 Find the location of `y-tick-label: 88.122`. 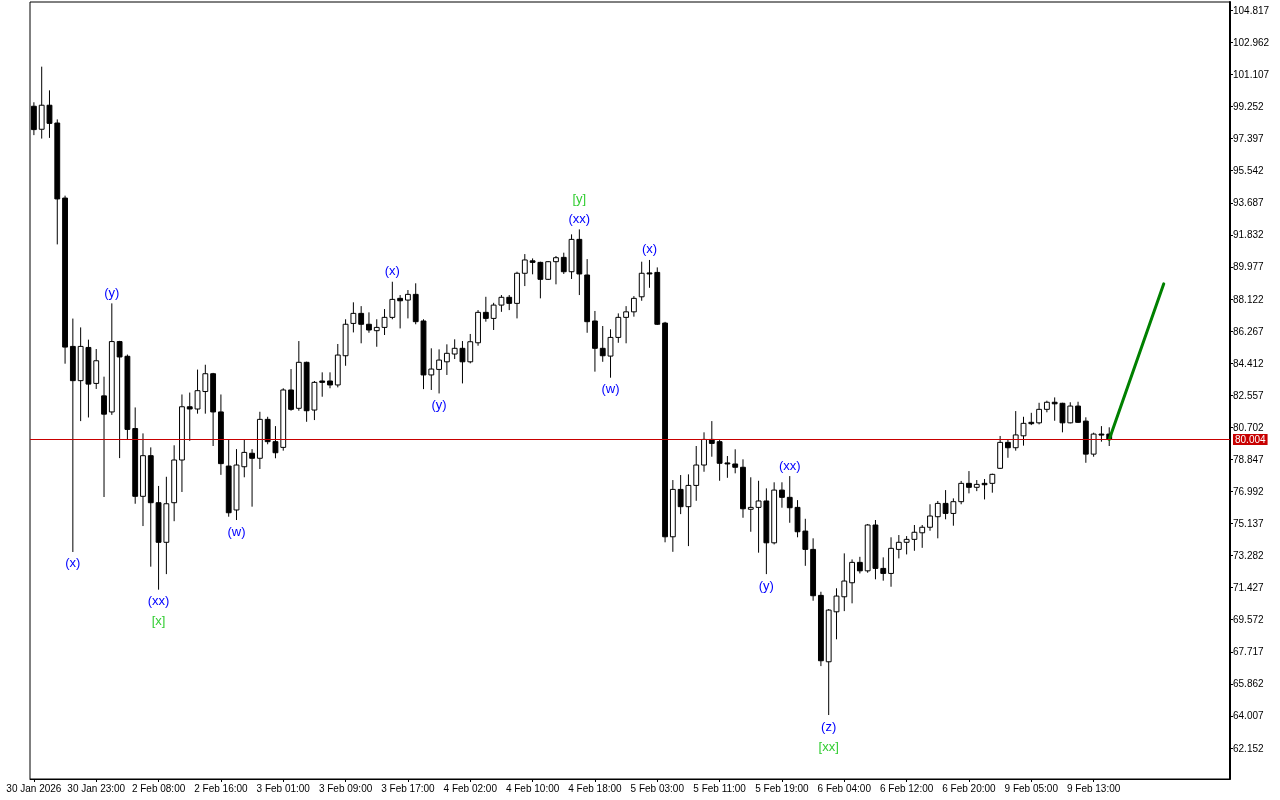

y-tick-label: 88.122 is located at coordinates (1249, 299).